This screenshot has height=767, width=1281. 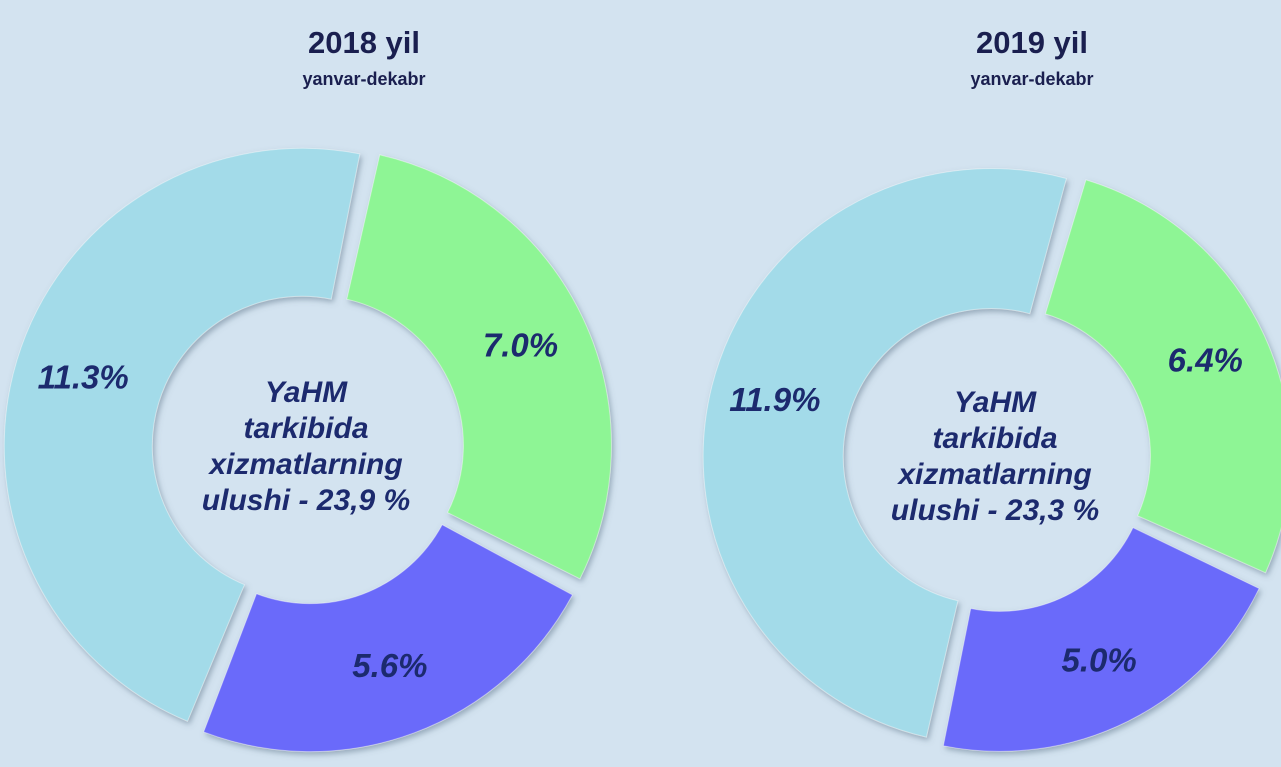 What do you see at coordinates (520, 344) in the screenshot?
I see `value-label: 7.0%` at bounding box center [520, 344].